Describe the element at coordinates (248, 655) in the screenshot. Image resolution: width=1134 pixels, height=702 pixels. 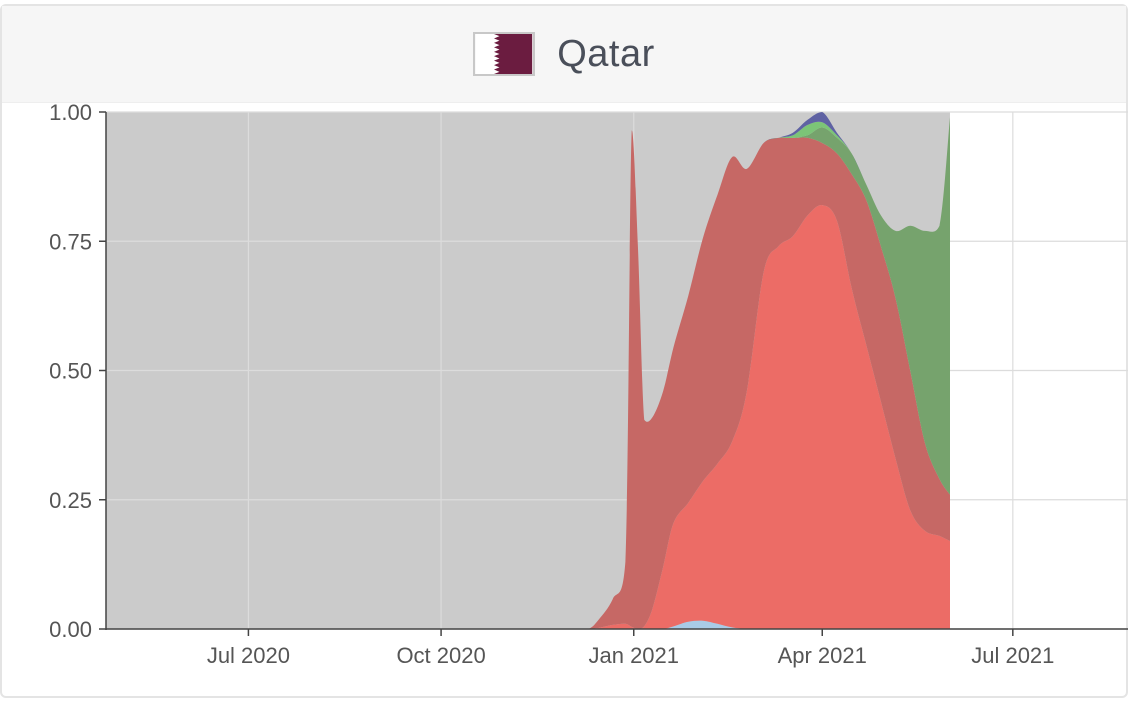
I see `x-tick-label: Jul 2020` at that location.